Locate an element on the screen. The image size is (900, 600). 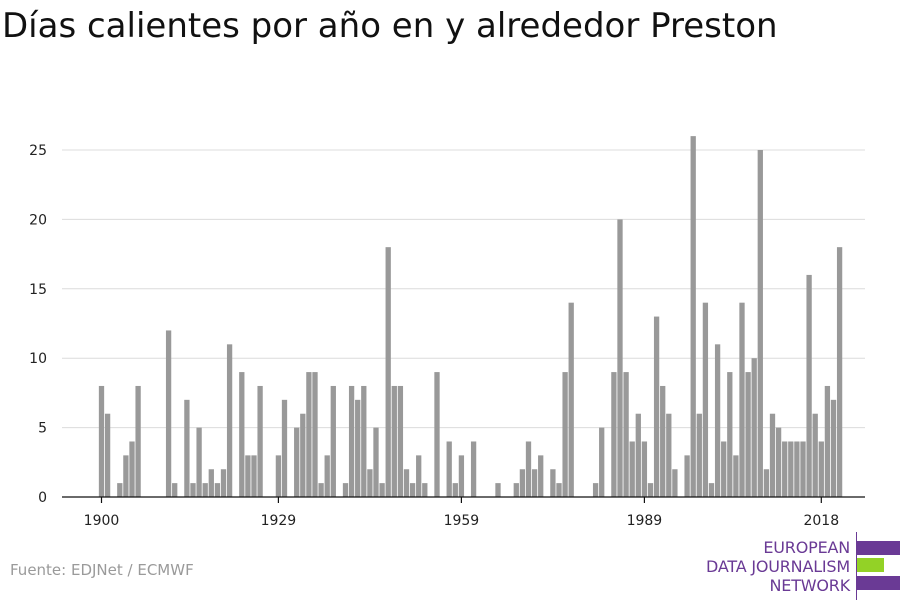
bar-1972 is located at coordinates (541, 476).